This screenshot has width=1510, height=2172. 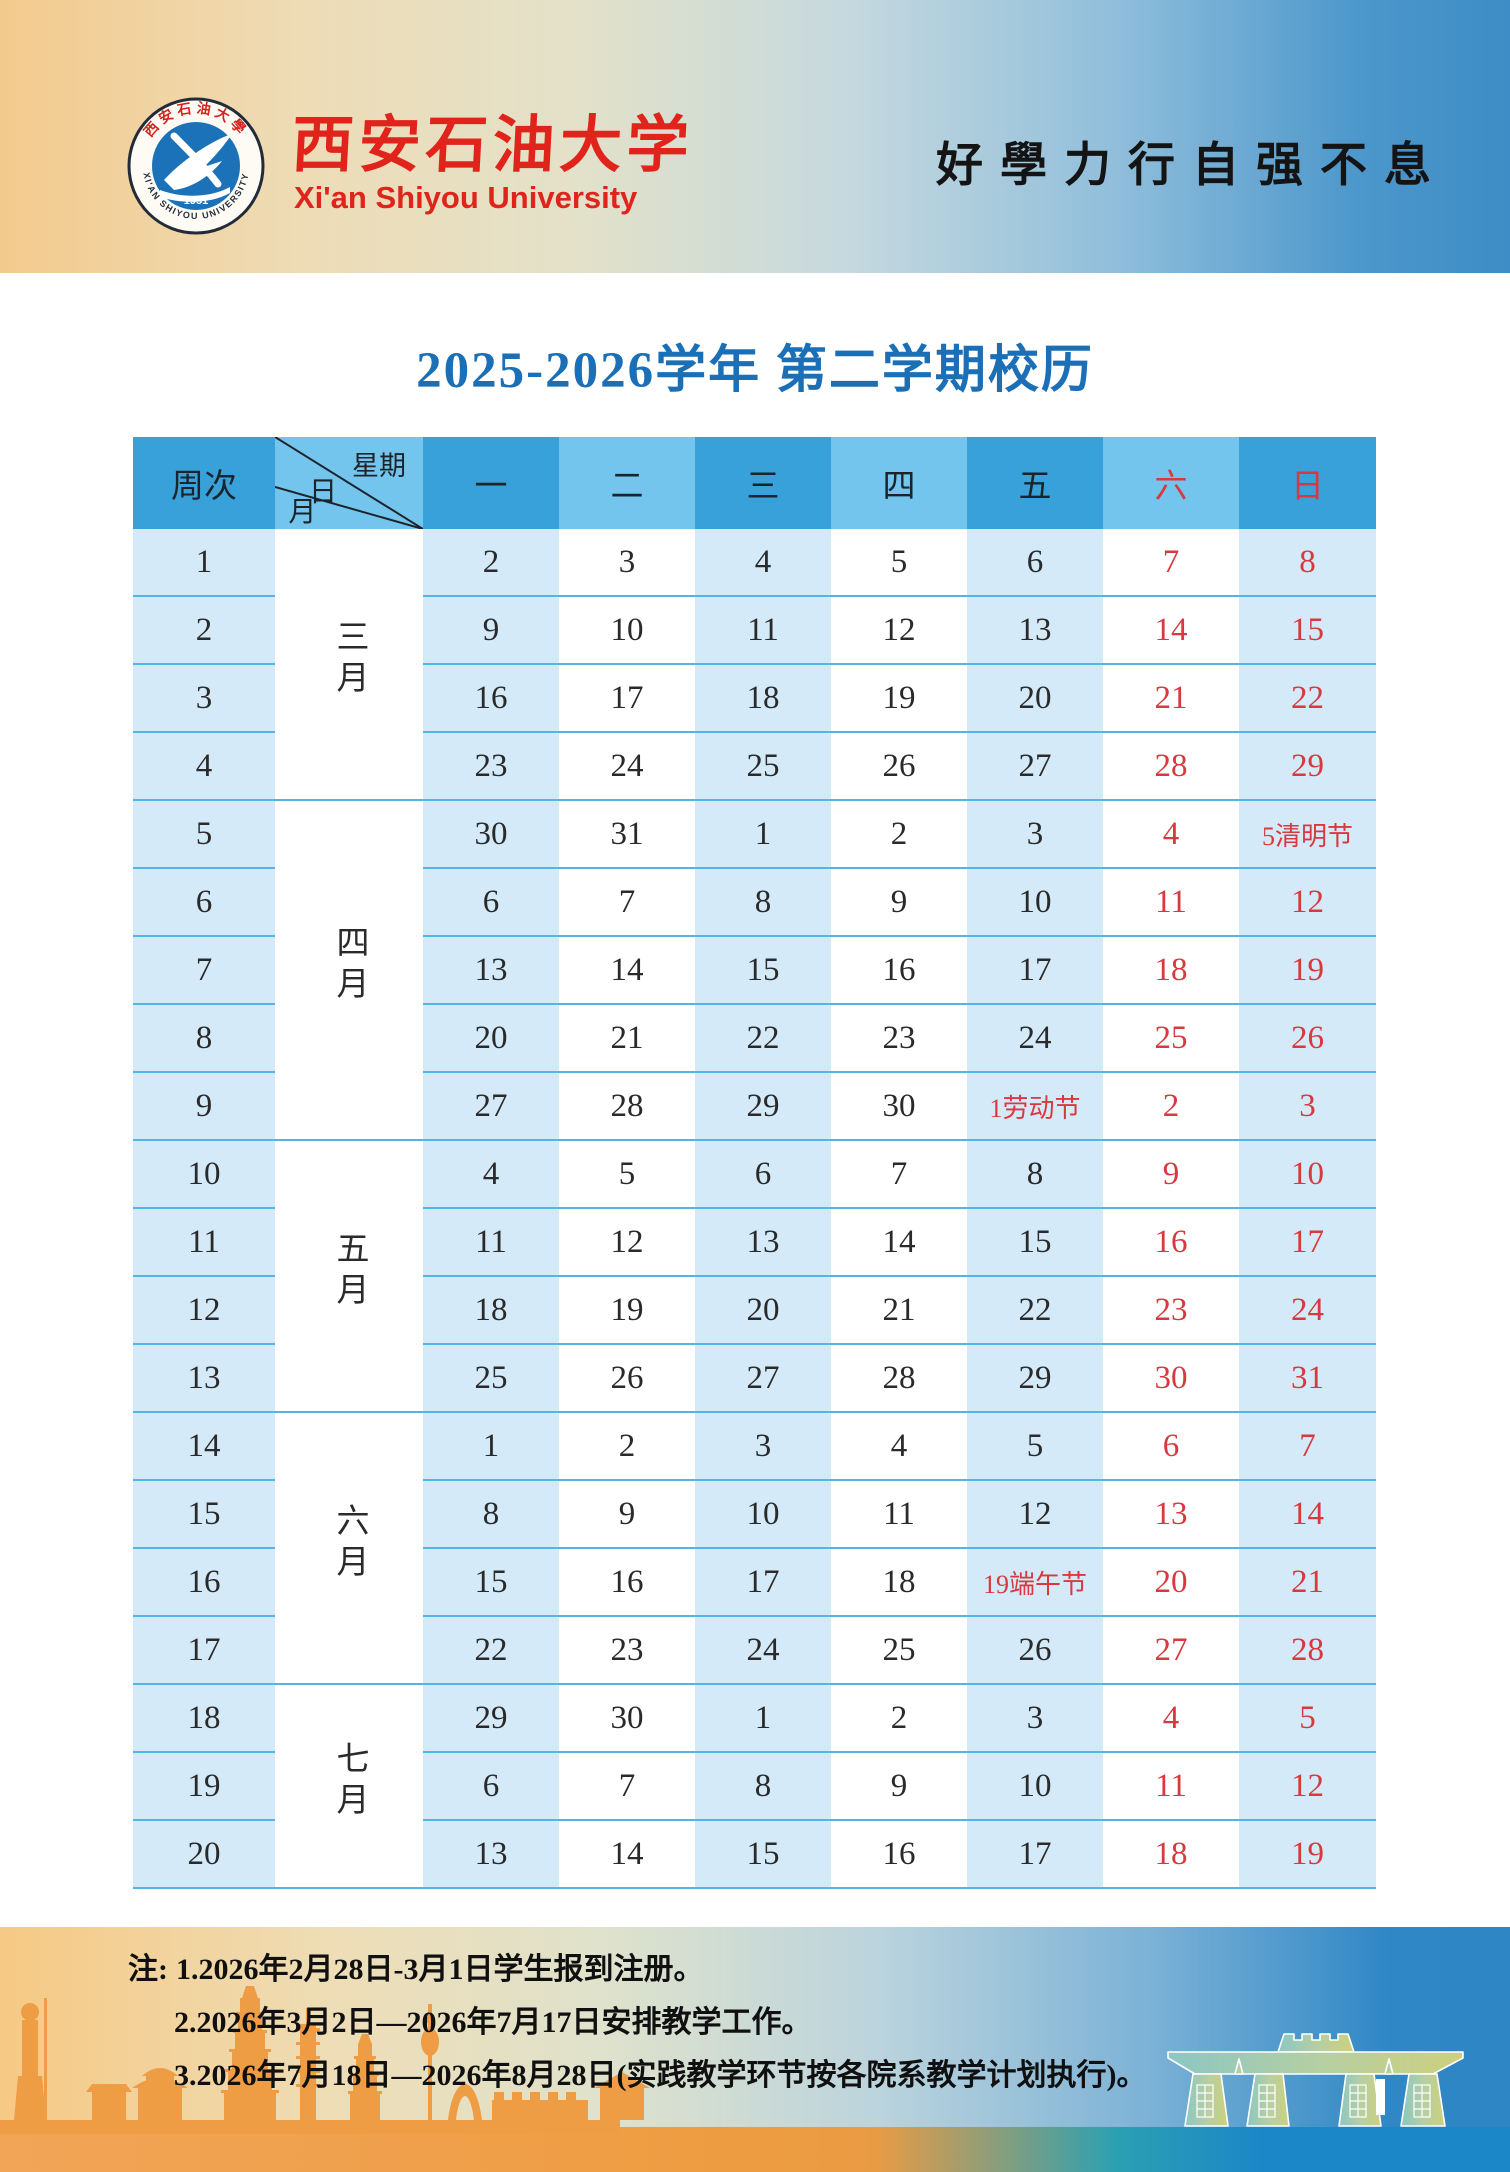 What do you see at coordinates (491, 1446) in the screenshot?
I see `day-cell: 1` at bounding box center [491, 1446].